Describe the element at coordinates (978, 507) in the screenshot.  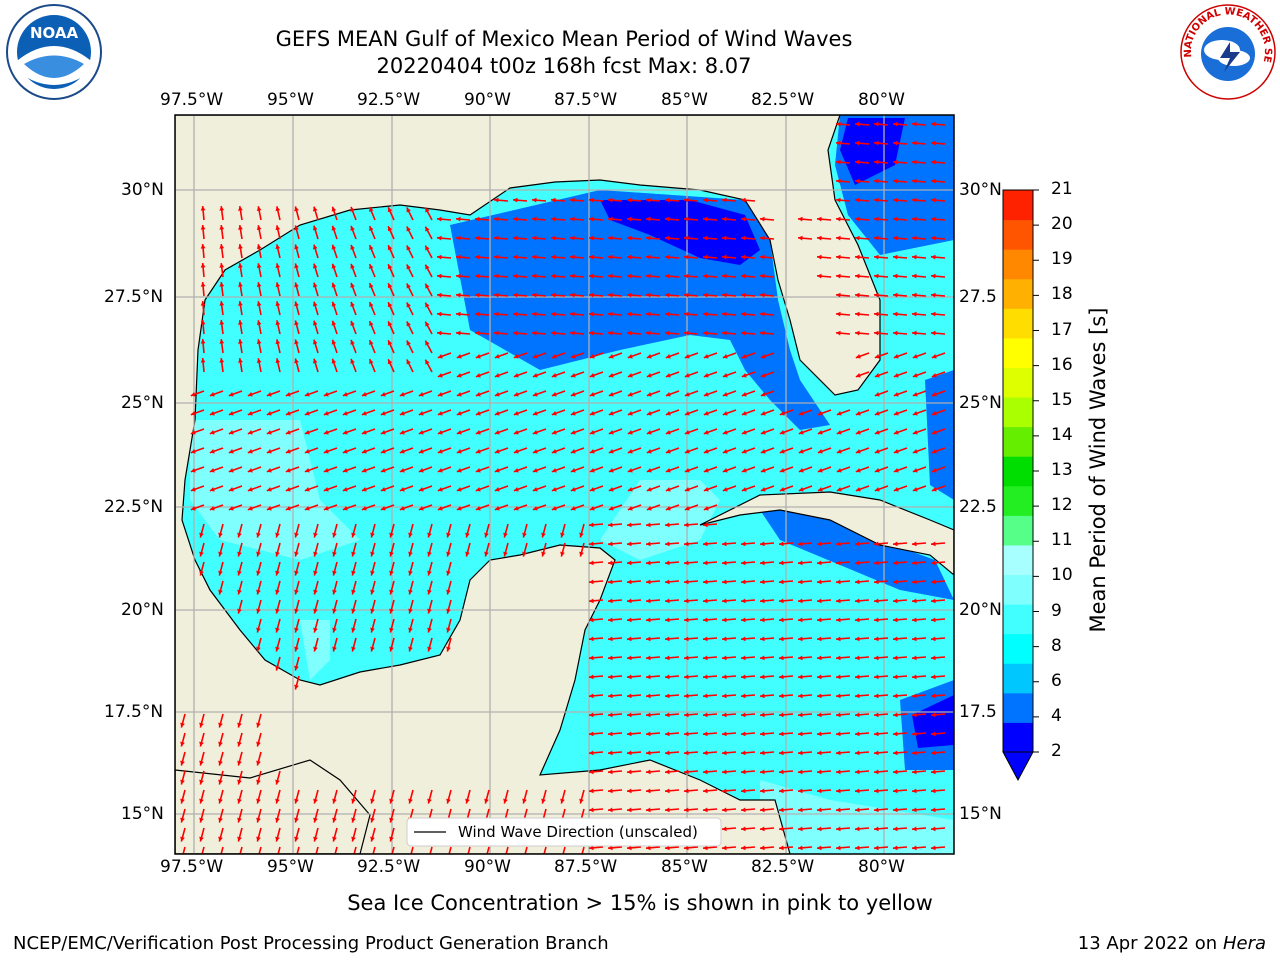
I see `lat-label-right-22.5: 22.5` at that location.